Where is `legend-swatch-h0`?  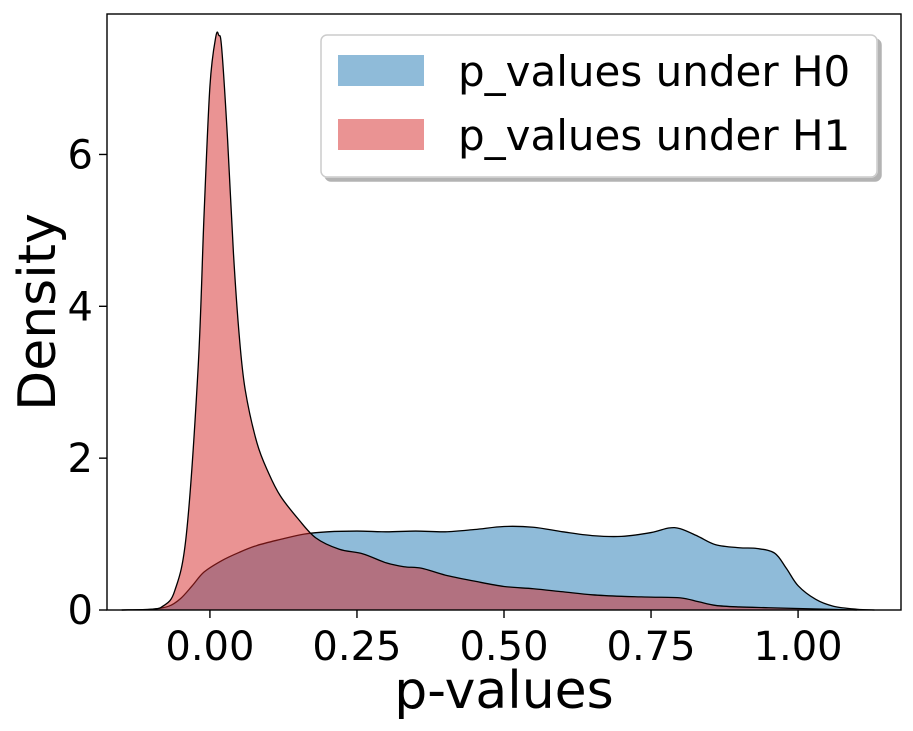 legend-swatch-h0 is located at coordinates (381, 70).